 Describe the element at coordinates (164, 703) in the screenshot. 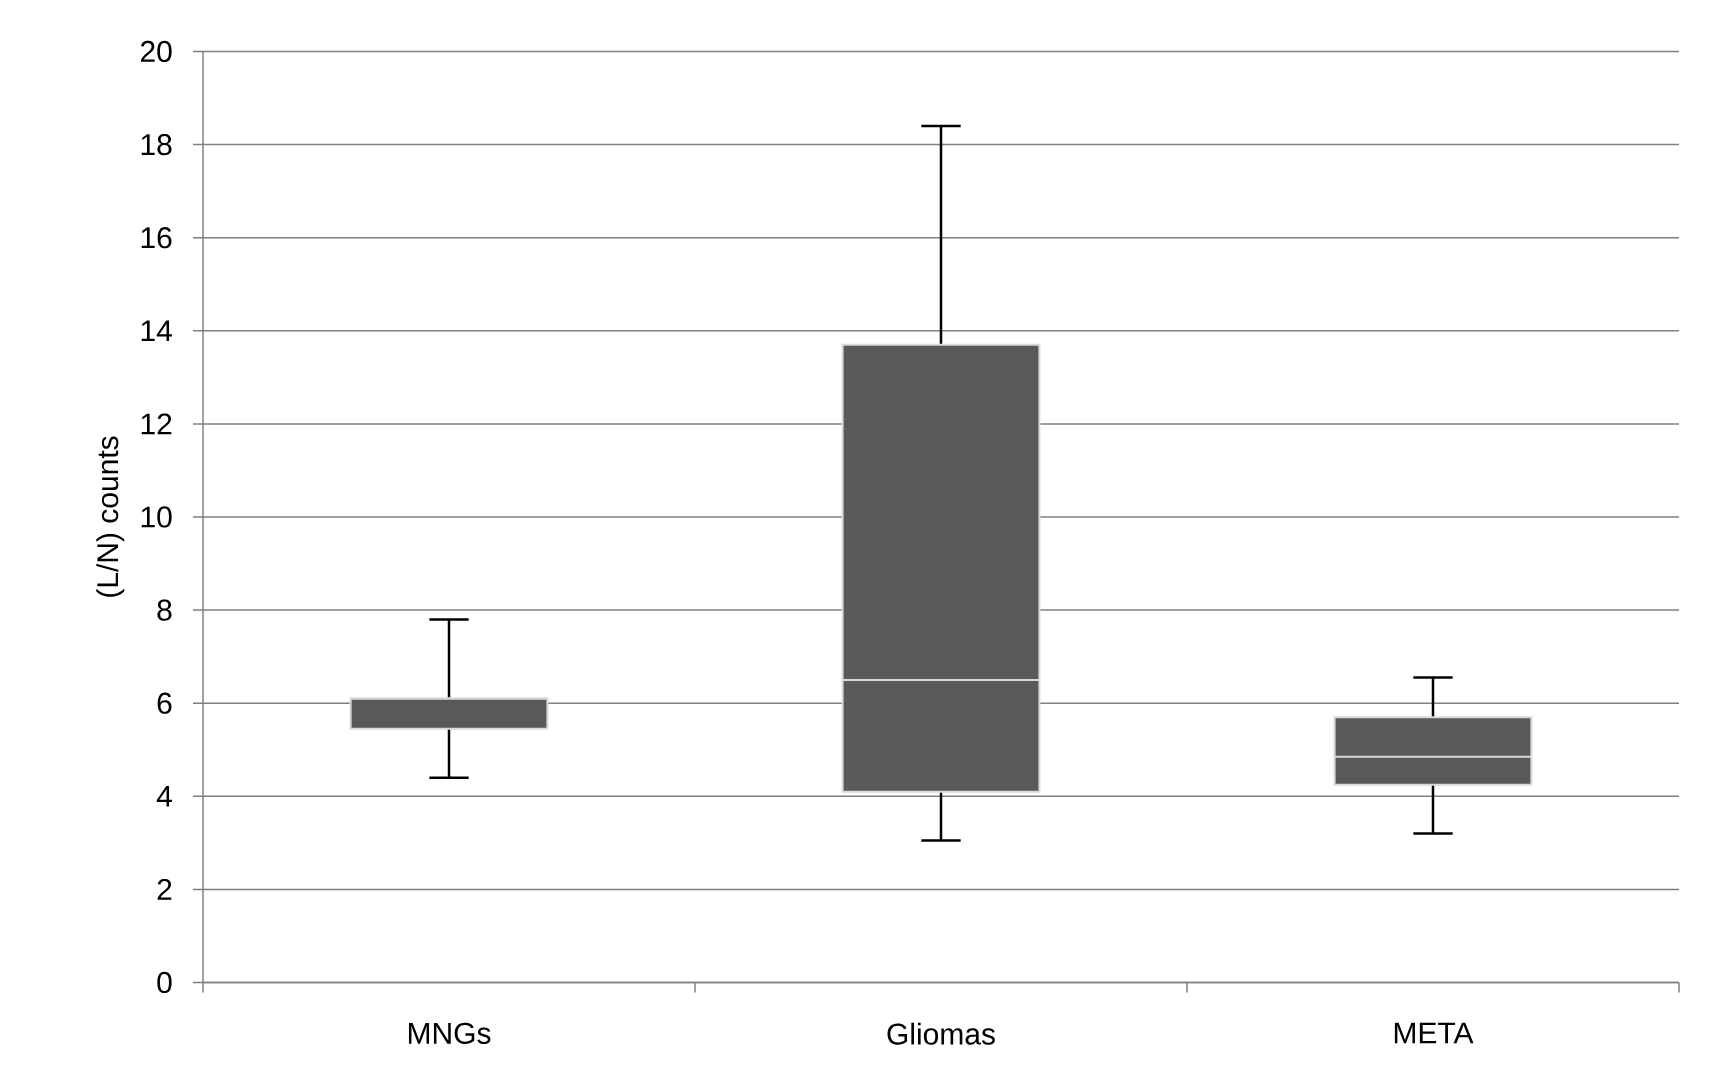

I see `y-tick-label: 6` at that location.